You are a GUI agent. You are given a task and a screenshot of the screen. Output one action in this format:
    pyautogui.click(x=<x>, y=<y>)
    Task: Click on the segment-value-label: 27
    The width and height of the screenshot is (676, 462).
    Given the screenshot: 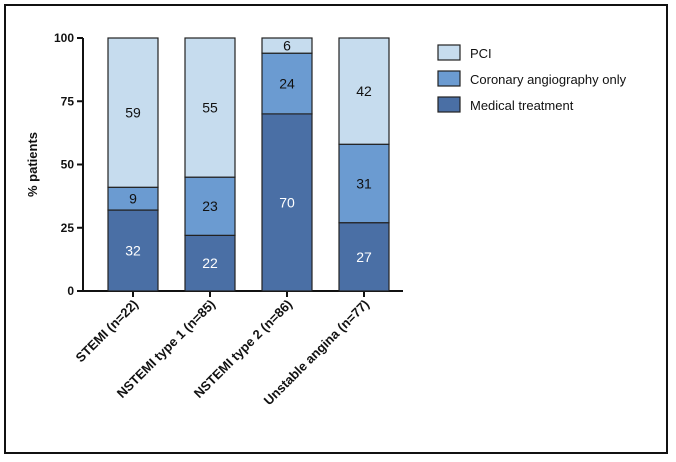 What is the action you would take?
    pyautogui.click(x=364, y=257)
    